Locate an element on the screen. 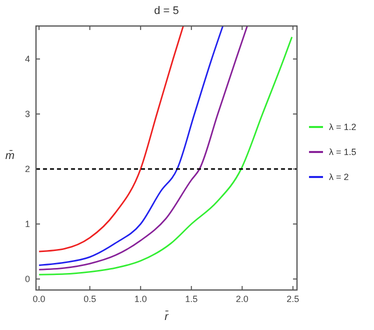  x-tick-label: 2.0 is located at coordinates (242, 299).